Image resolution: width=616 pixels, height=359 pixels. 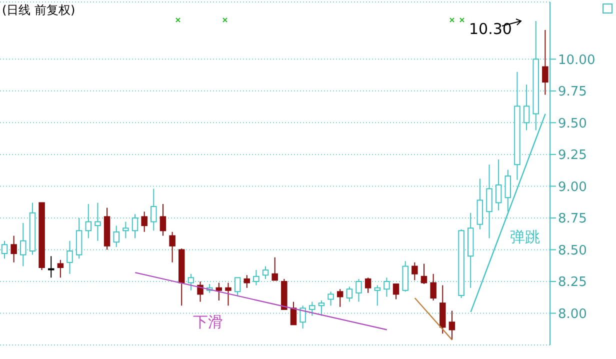 I want to click on y-tick-label: 9.00, so click(x=572, y=187).